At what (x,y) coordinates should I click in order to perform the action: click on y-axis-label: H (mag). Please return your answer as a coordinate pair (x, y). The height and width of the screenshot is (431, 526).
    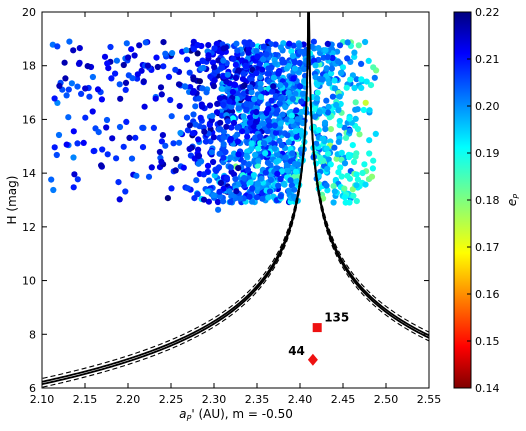
    Looking at the image, I should click on (12, 200).